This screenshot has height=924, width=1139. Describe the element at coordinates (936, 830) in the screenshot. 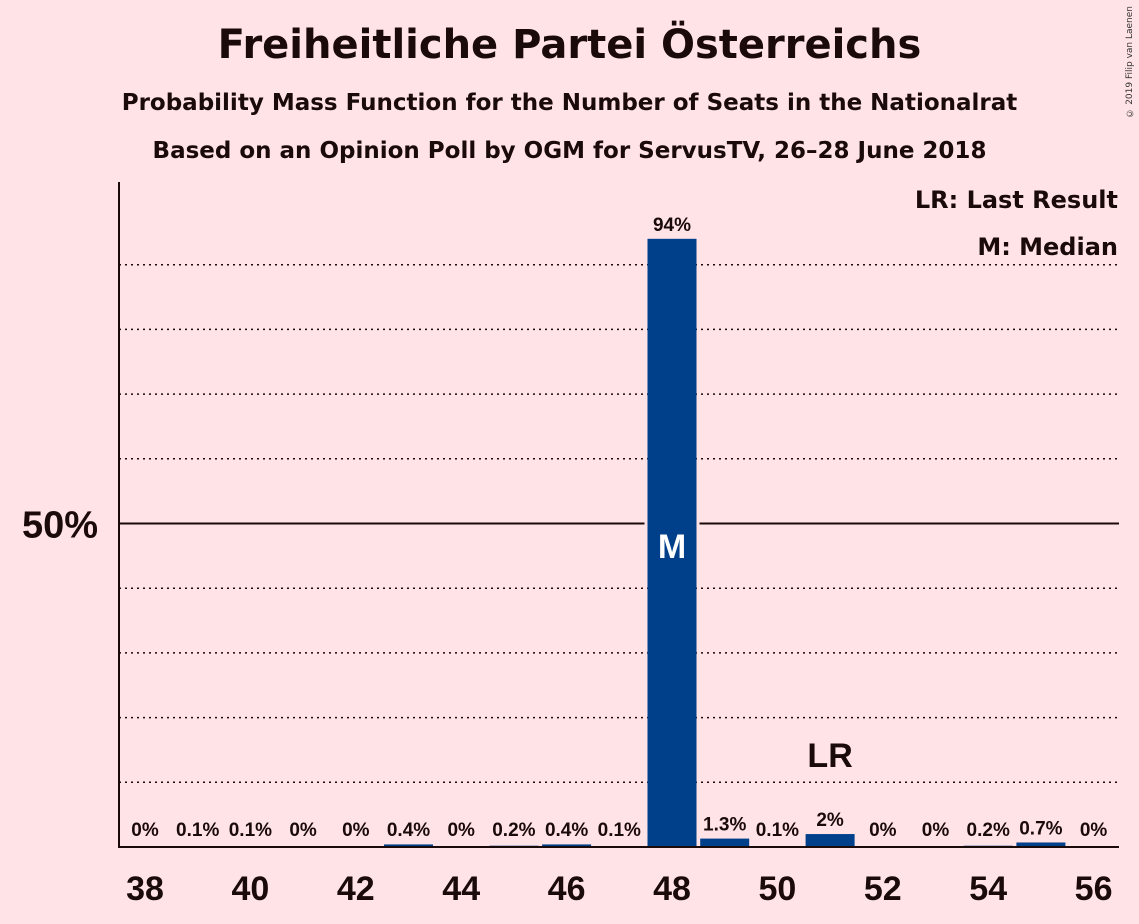

I see `value-label-seat-53: 0%` at that location.